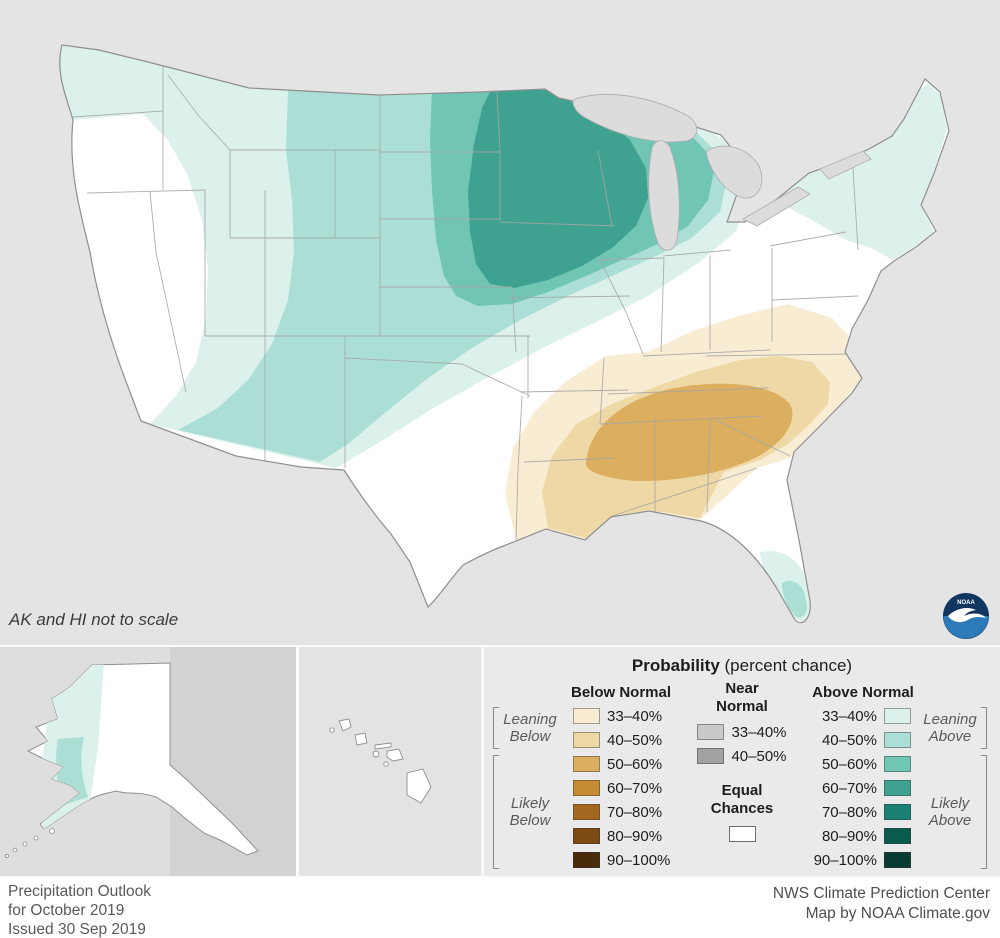 The image size is (1000, 938). I want to click on issue-date: Issued 30 Sep 2019, so click(77, 929).